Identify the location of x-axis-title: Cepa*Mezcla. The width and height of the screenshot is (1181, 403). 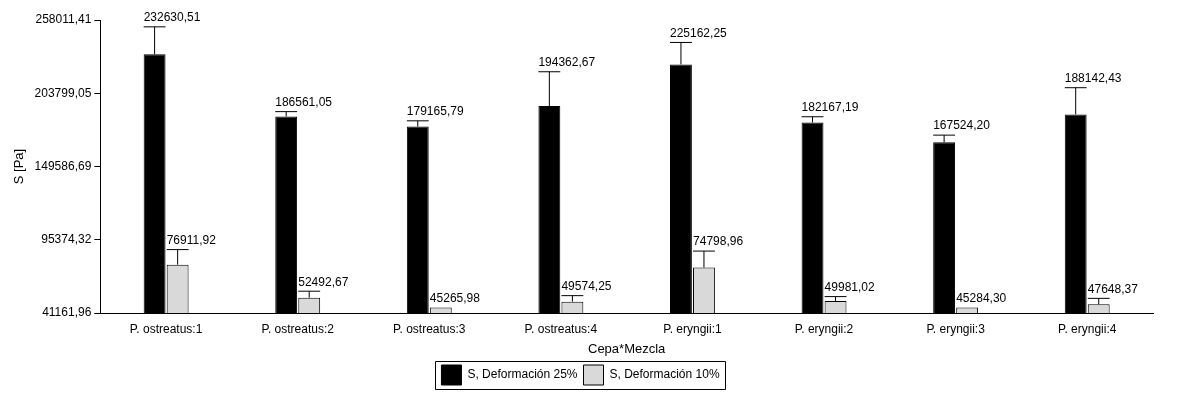
(627, 348).